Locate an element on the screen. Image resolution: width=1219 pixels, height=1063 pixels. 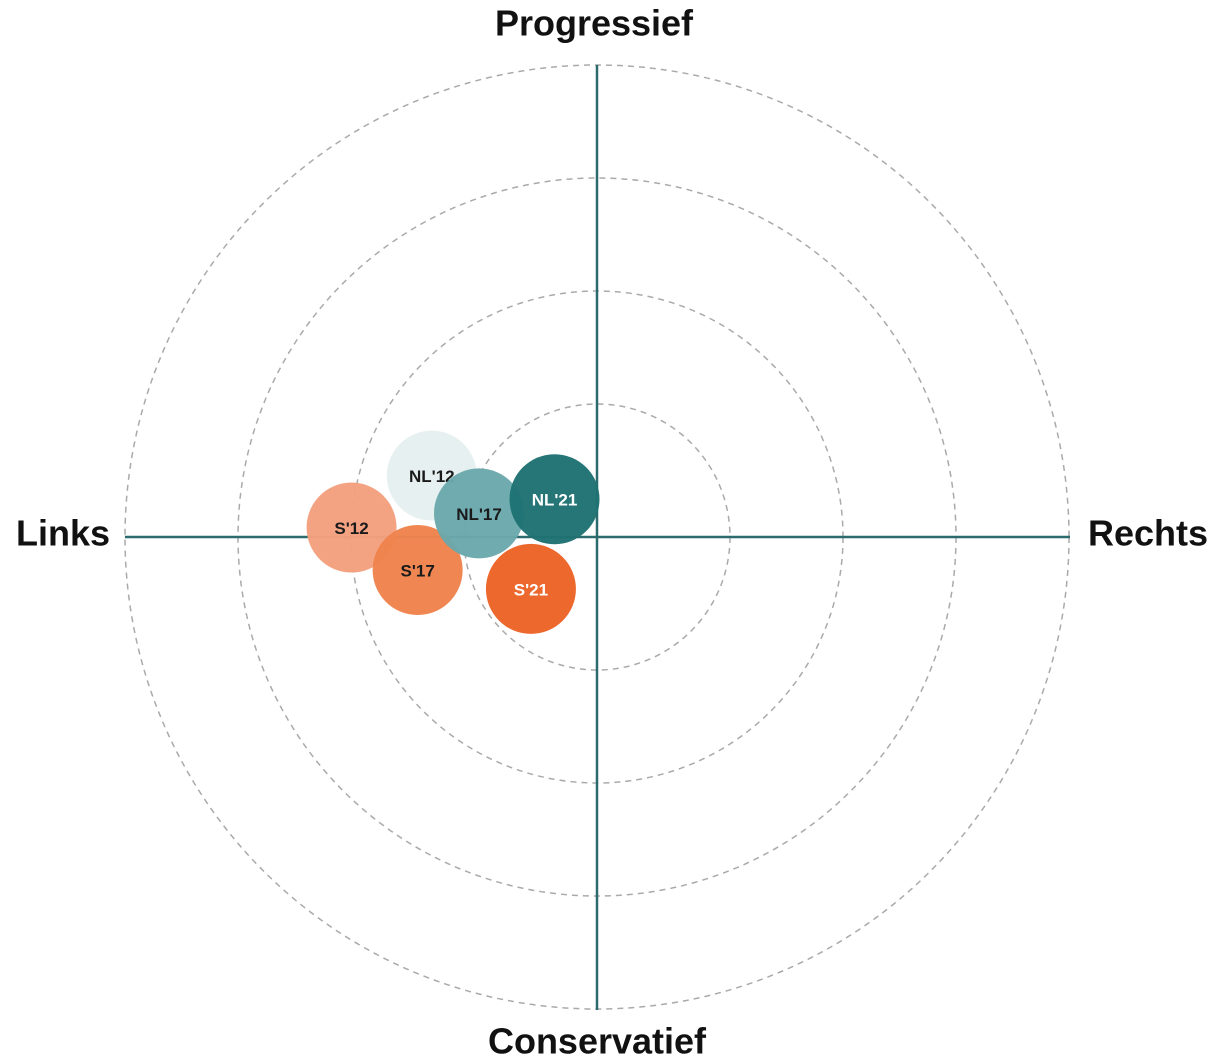
point-label: NL'21 is located at coordinates (555, 500).